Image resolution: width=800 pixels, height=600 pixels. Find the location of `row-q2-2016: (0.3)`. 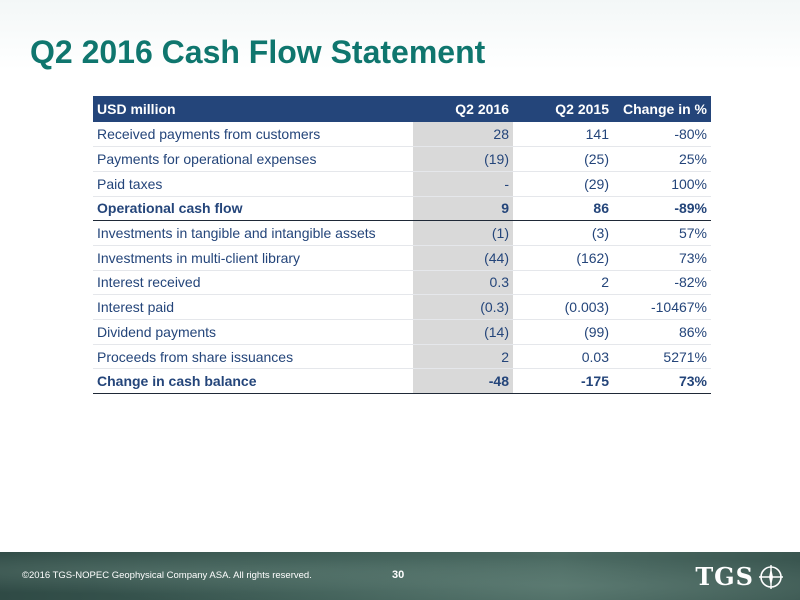

row-q2-2016: (0.3) is located at coordinates (463, 307).